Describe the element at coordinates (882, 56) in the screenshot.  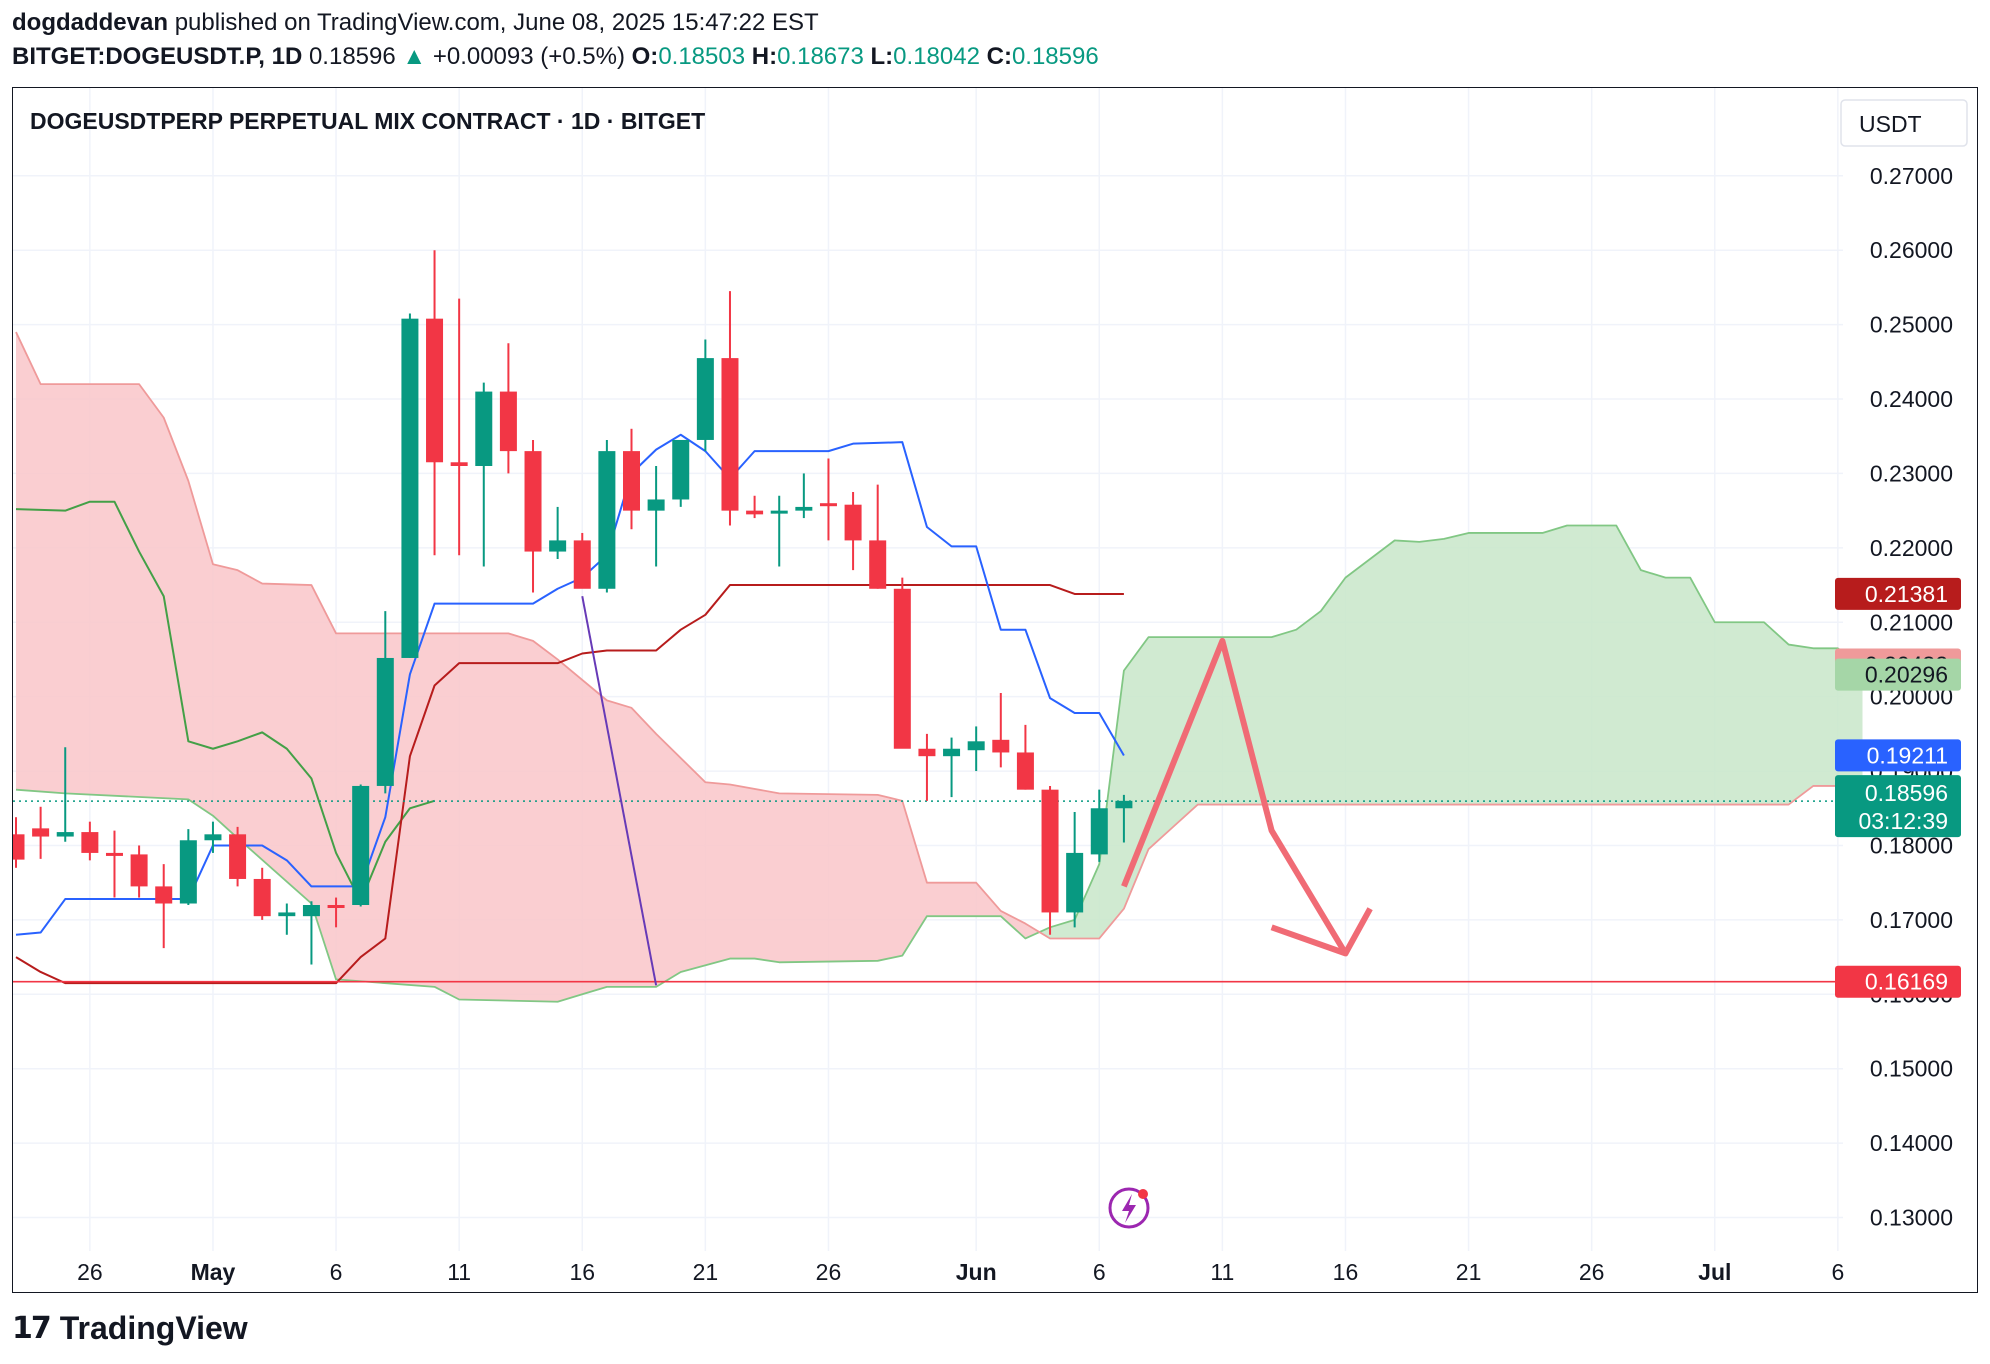
I see `low-label: L:` at that location.